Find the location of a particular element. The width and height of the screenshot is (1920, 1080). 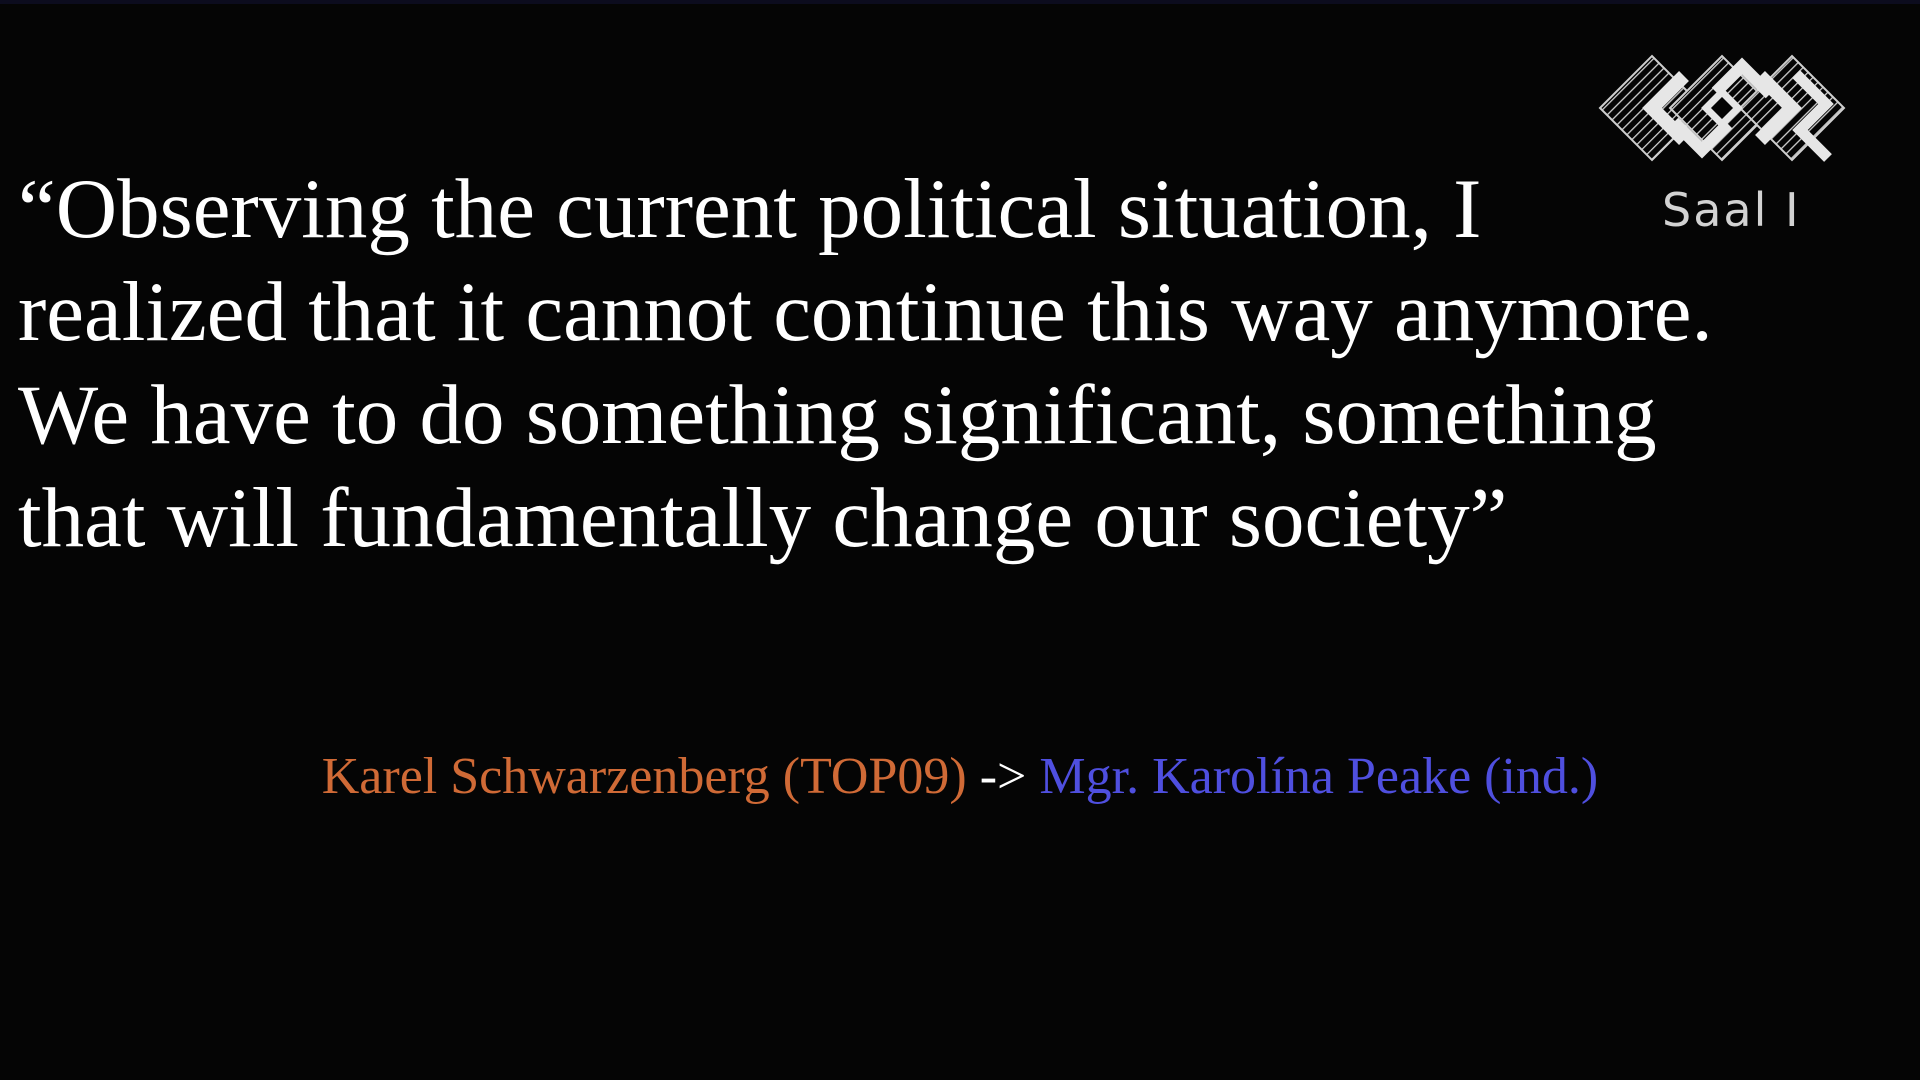

original-speaker: Karel Schwarzenberg (TOP09) is located at coordinates (644, 776).